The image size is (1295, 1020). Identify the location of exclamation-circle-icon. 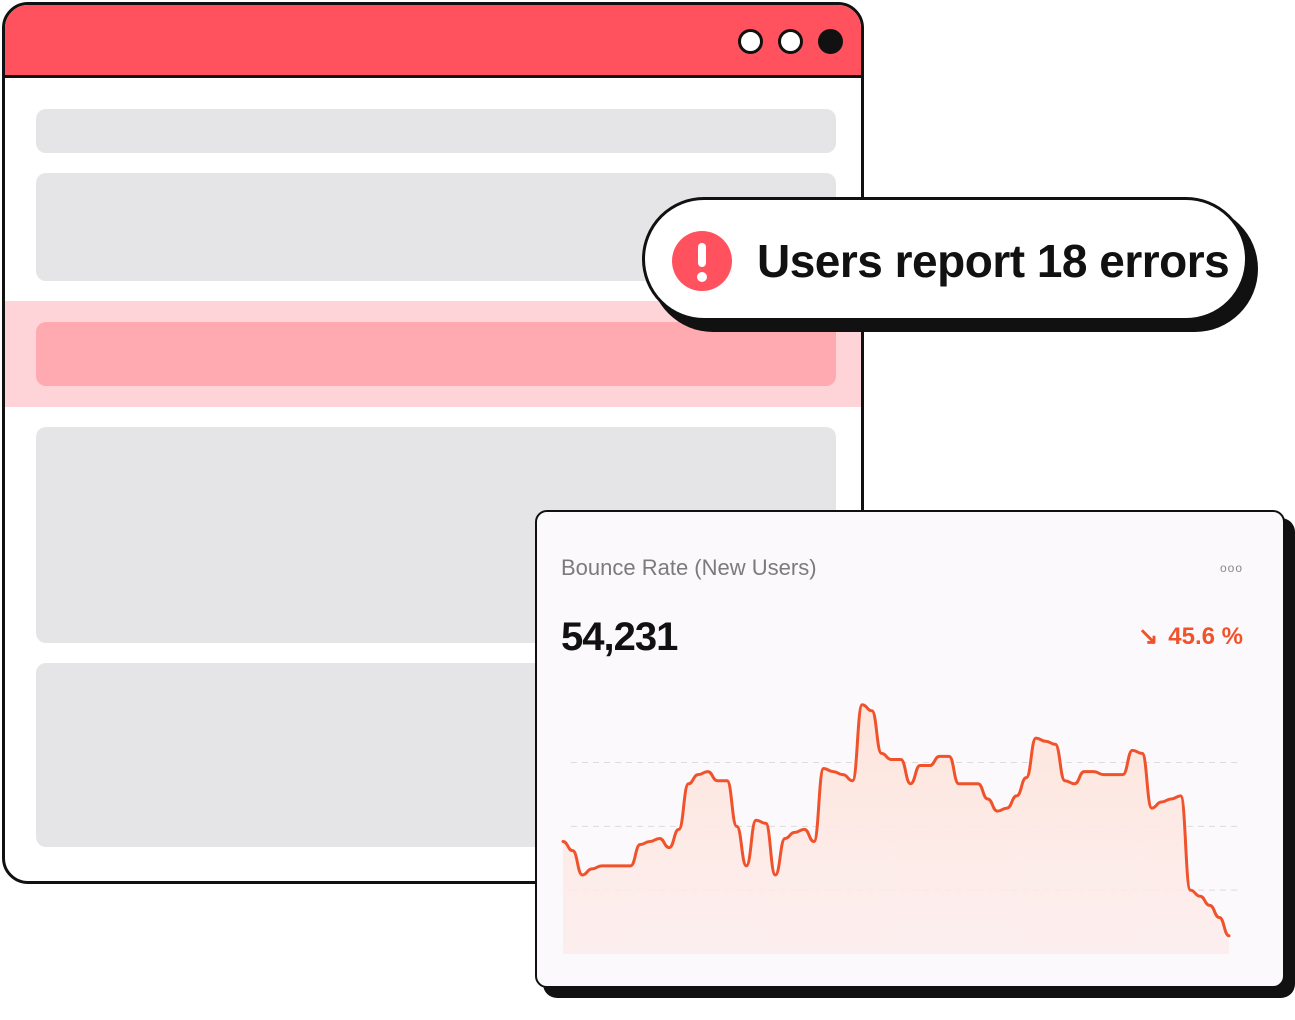
(702, 261).